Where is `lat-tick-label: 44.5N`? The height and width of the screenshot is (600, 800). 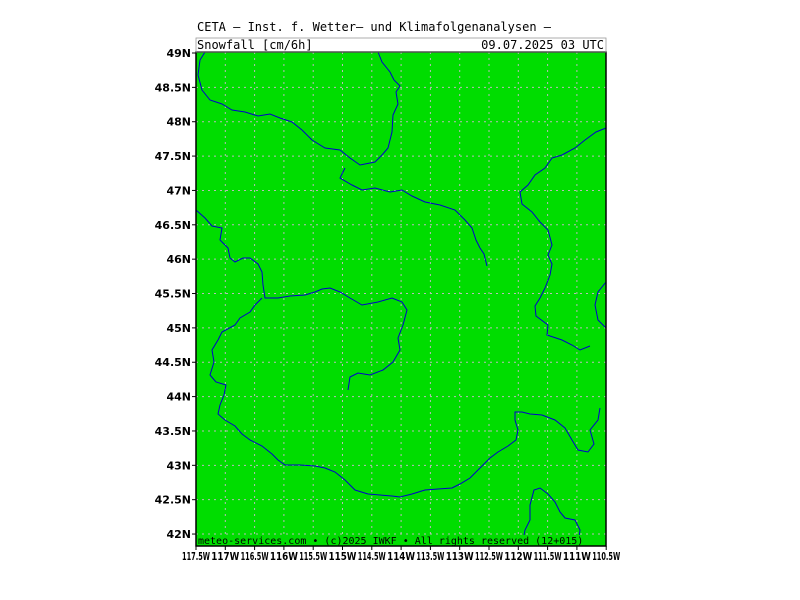
lat-tick-label: 44.5N is located at coordinates (173, 362).